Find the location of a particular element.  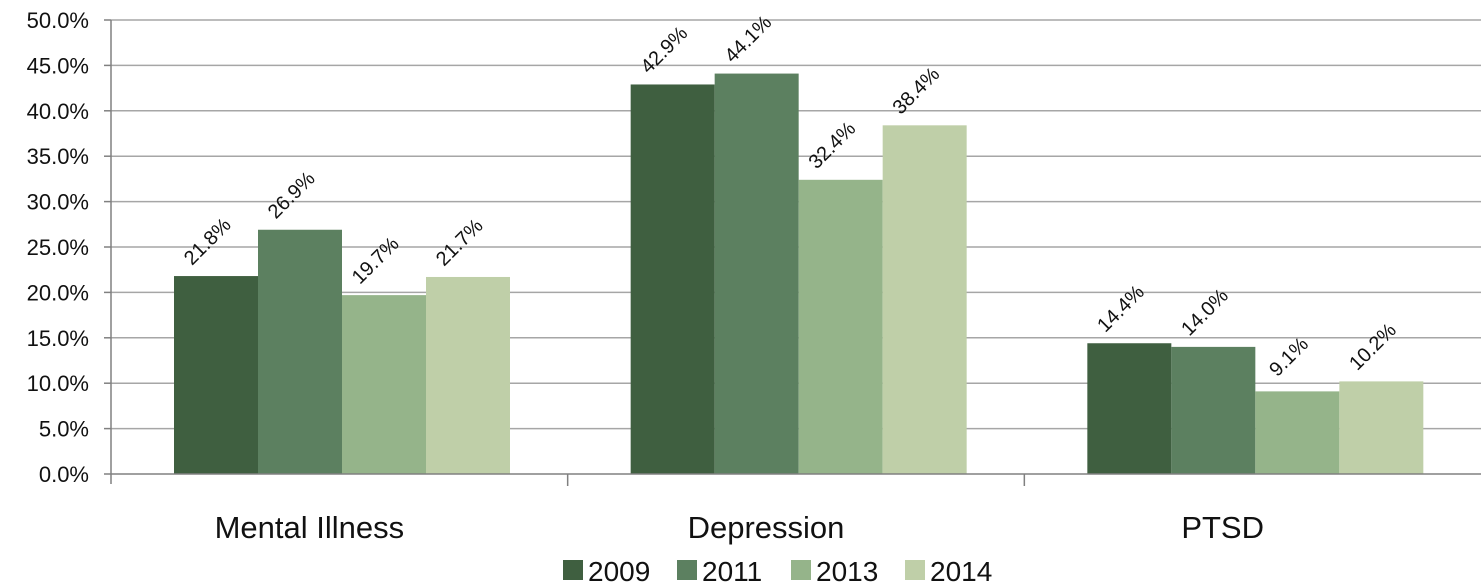

y-tick-label: 25.0% is located at coordinates (58, 247).